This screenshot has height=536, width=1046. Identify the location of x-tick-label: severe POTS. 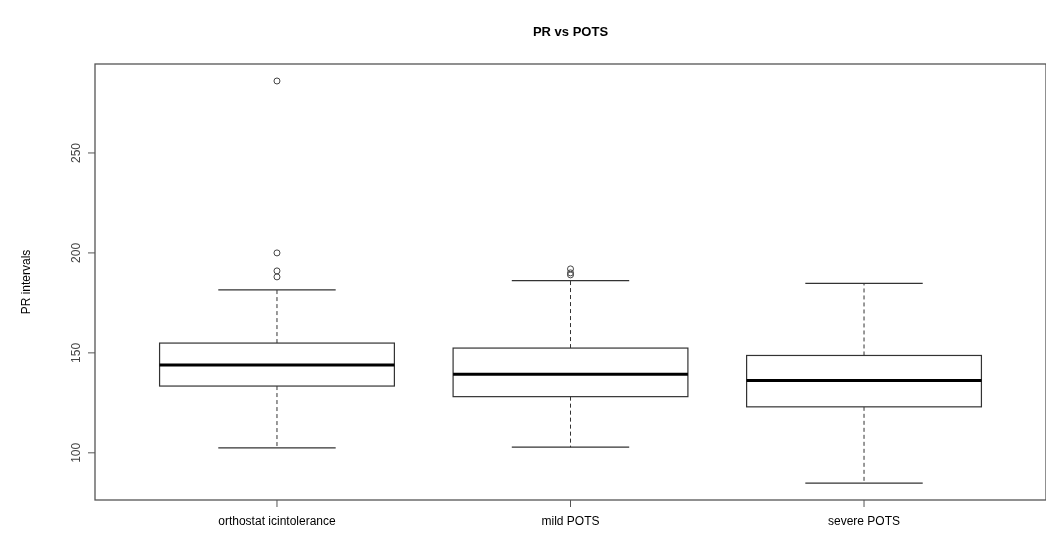
(864, 521).